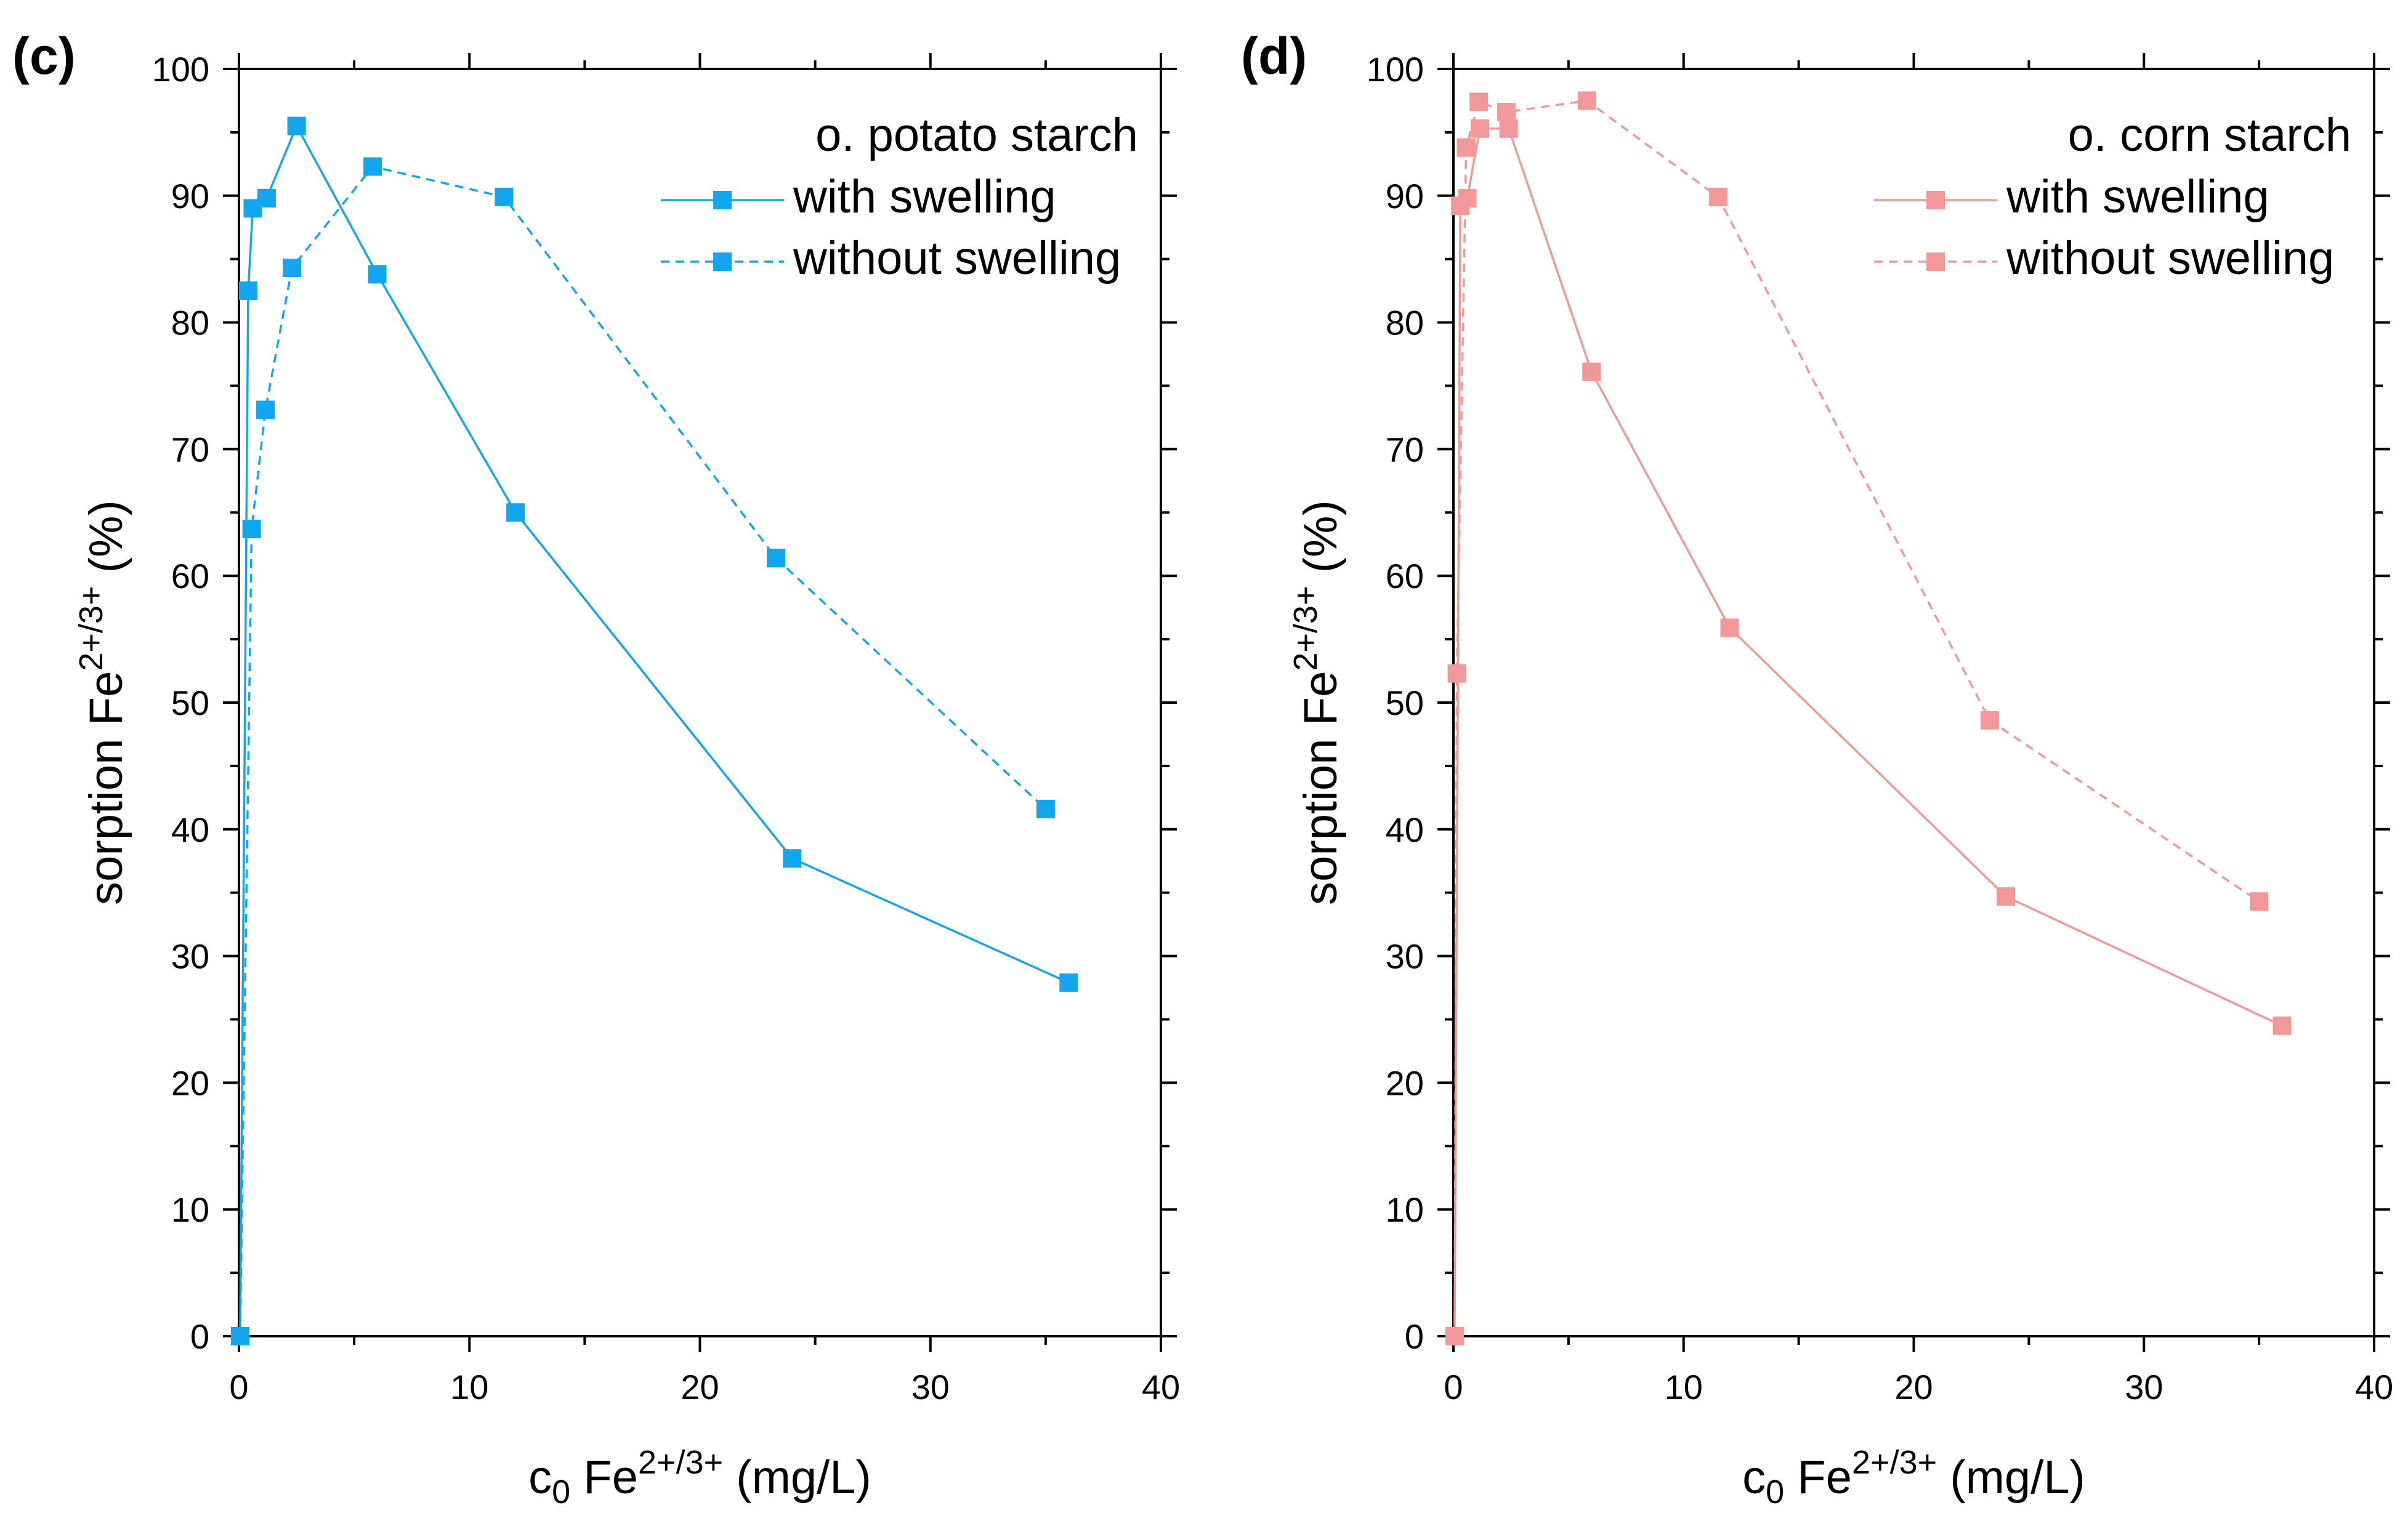 The image size is (2408, 1524). What do you see at coordinates (106, 543) in the screenshot?
I see `panel-c-y-axis-label-unit: (%)` at bounding box center [106, 543].